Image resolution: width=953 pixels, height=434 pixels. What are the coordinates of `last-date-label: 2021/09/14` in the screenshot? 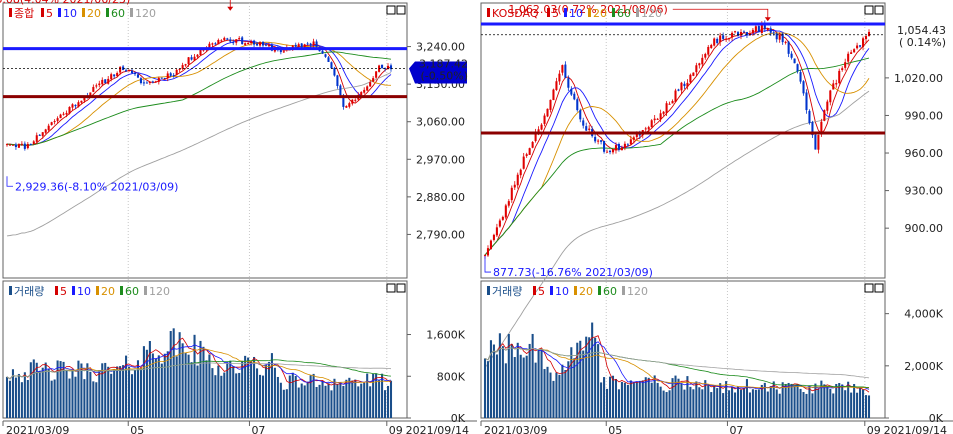 It's located at (915, 429).